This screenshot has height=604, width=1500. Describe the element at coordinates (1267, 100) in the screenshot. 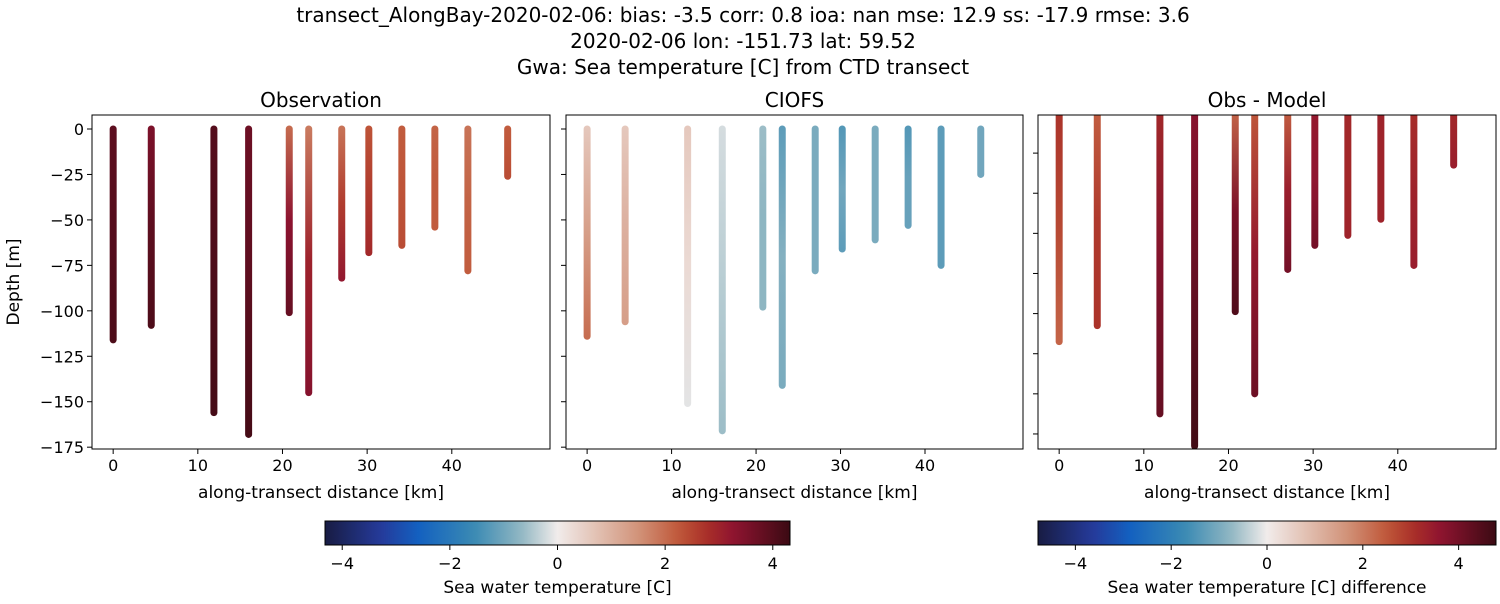

I see `panel-title: Obs - Model` at that location.